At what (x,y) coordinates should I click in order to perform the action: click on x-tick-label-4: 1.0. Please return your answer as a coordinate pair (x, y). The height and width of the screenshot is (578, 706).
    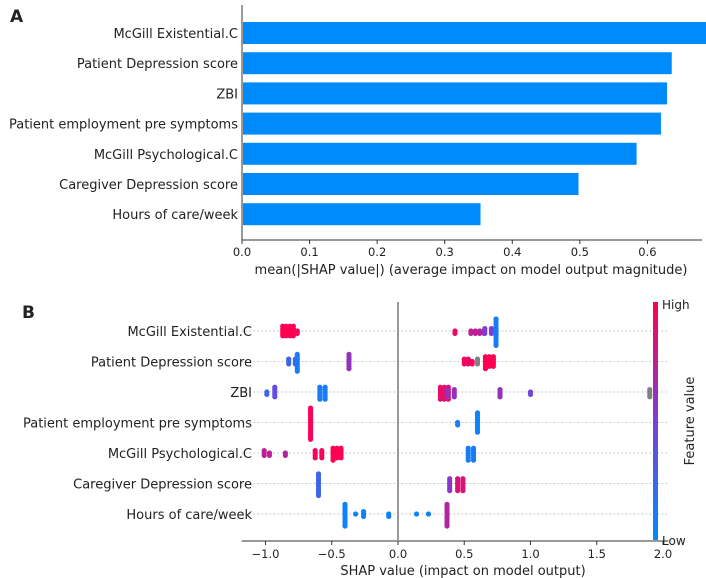
    Looking at the image, I should click on (530, 554).